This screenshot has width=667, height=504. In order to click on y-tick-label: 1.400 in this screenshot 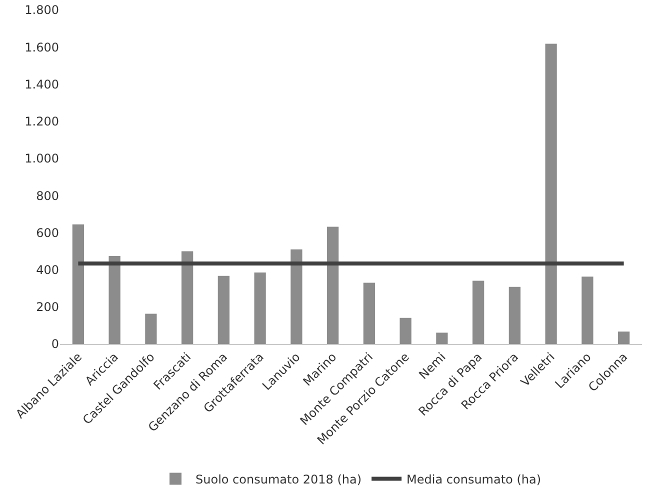, I will do `click(41, 84)`.